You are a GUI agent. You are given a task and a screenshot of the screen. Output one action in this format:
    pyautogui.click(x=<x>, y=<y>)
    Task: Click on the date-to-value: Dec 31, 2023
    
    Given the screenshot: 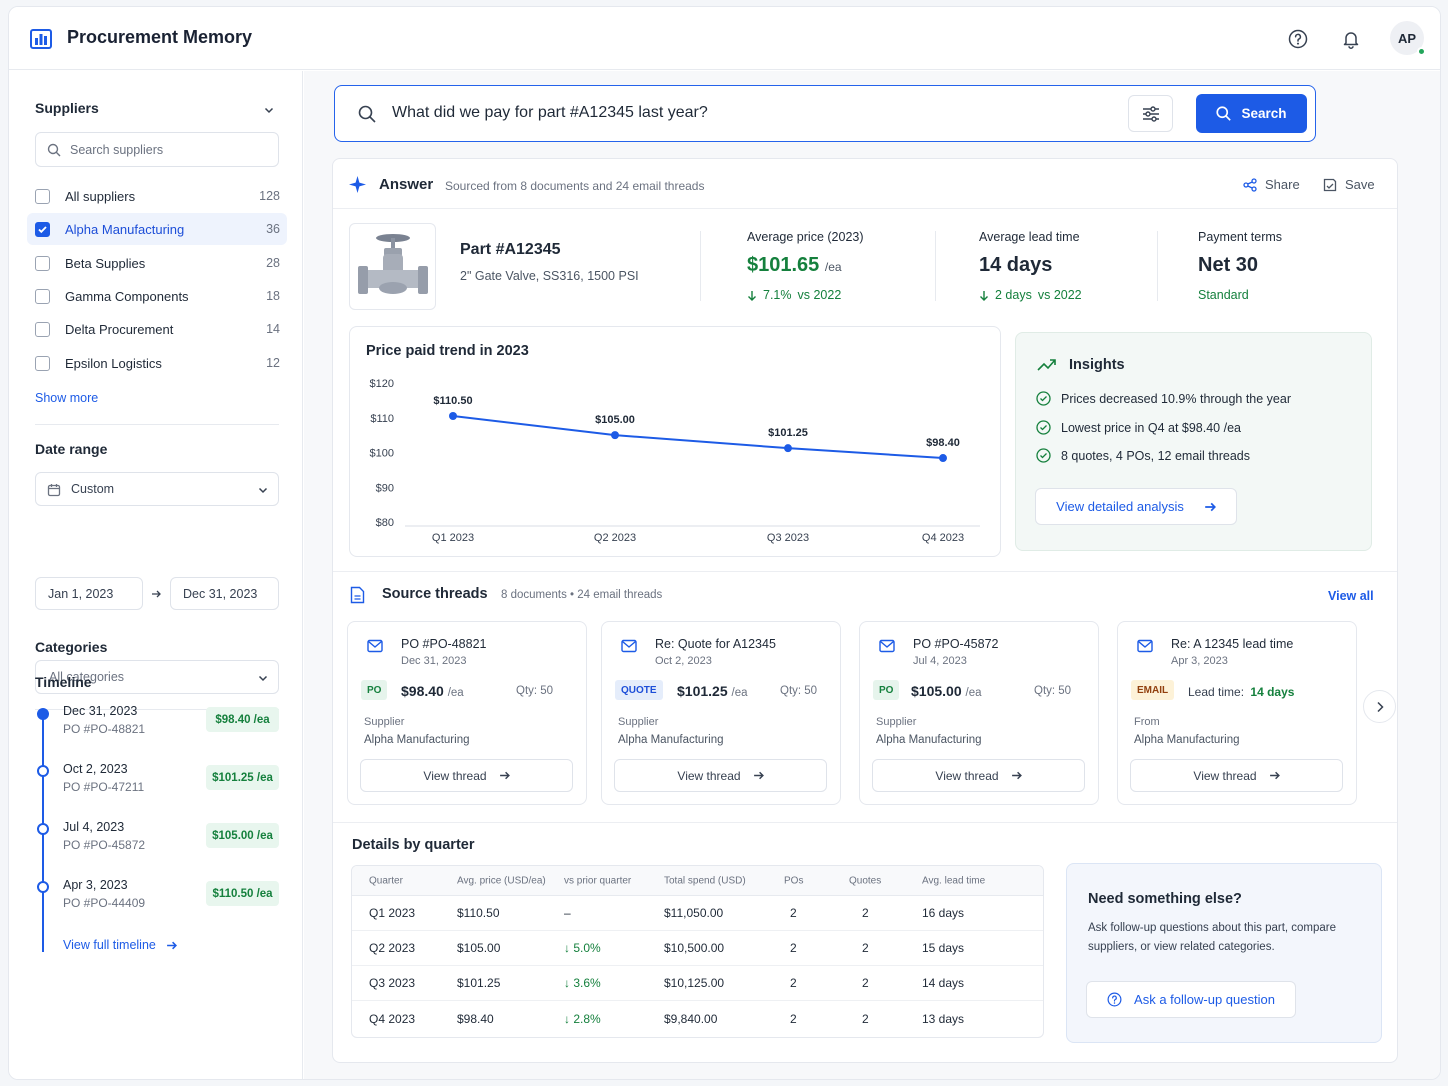 What is the action you would take?
    pyautogui.click(x=220, y=593)
    